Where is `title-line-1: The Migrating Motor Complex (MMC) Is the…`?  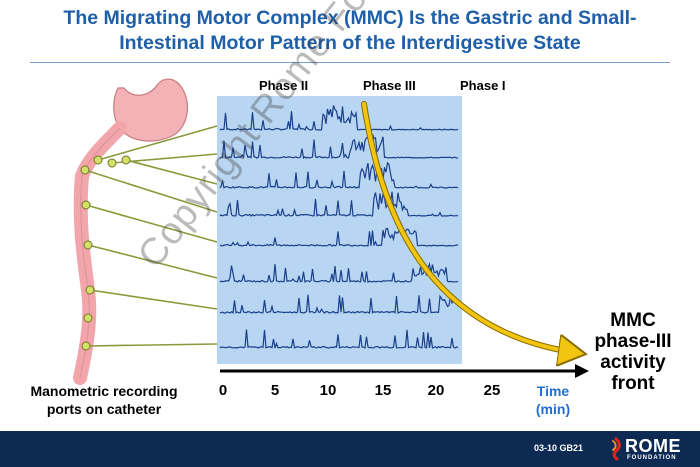
title-line-1: The Migrating Motor Complex (MMC) Is the… is located at coordinates (350, 18).